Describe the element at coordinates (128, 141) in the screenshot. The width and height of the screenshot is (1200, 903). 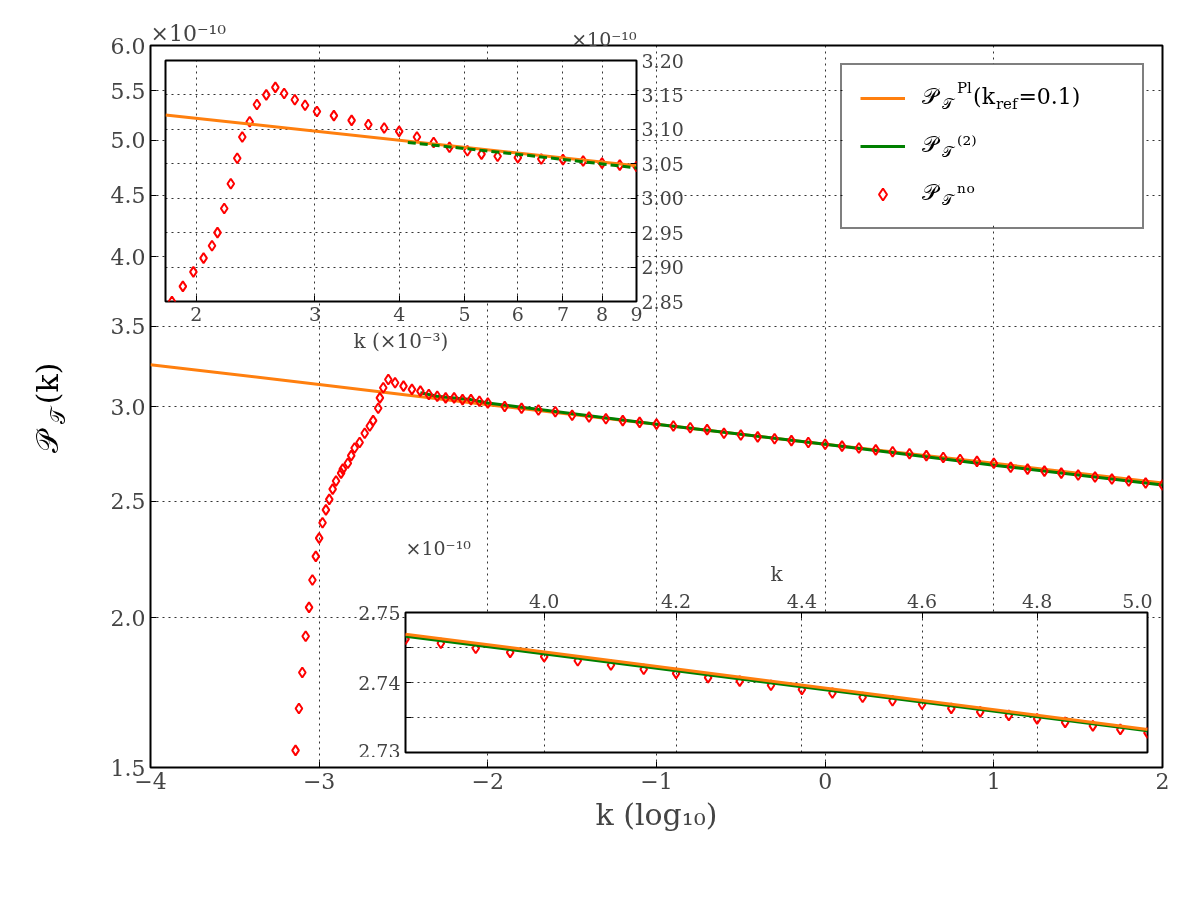
I see `y-tick-label: 5.0` at that location.